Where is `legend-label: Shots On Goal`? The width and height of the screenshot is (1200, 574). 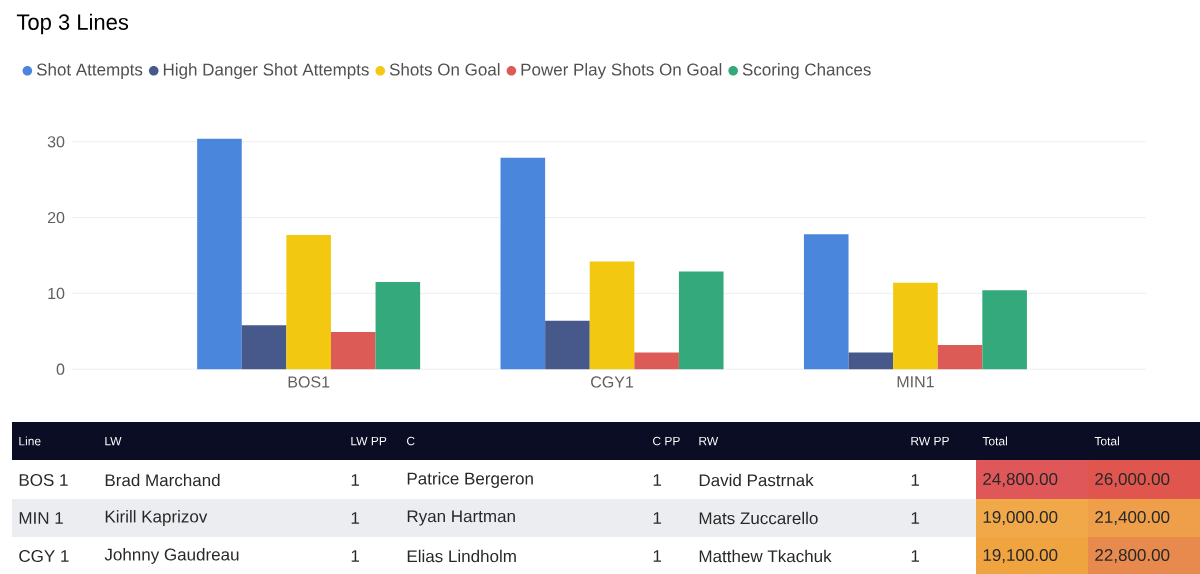 legend-label: Shots On Goal is located at coordinates (444, 69).